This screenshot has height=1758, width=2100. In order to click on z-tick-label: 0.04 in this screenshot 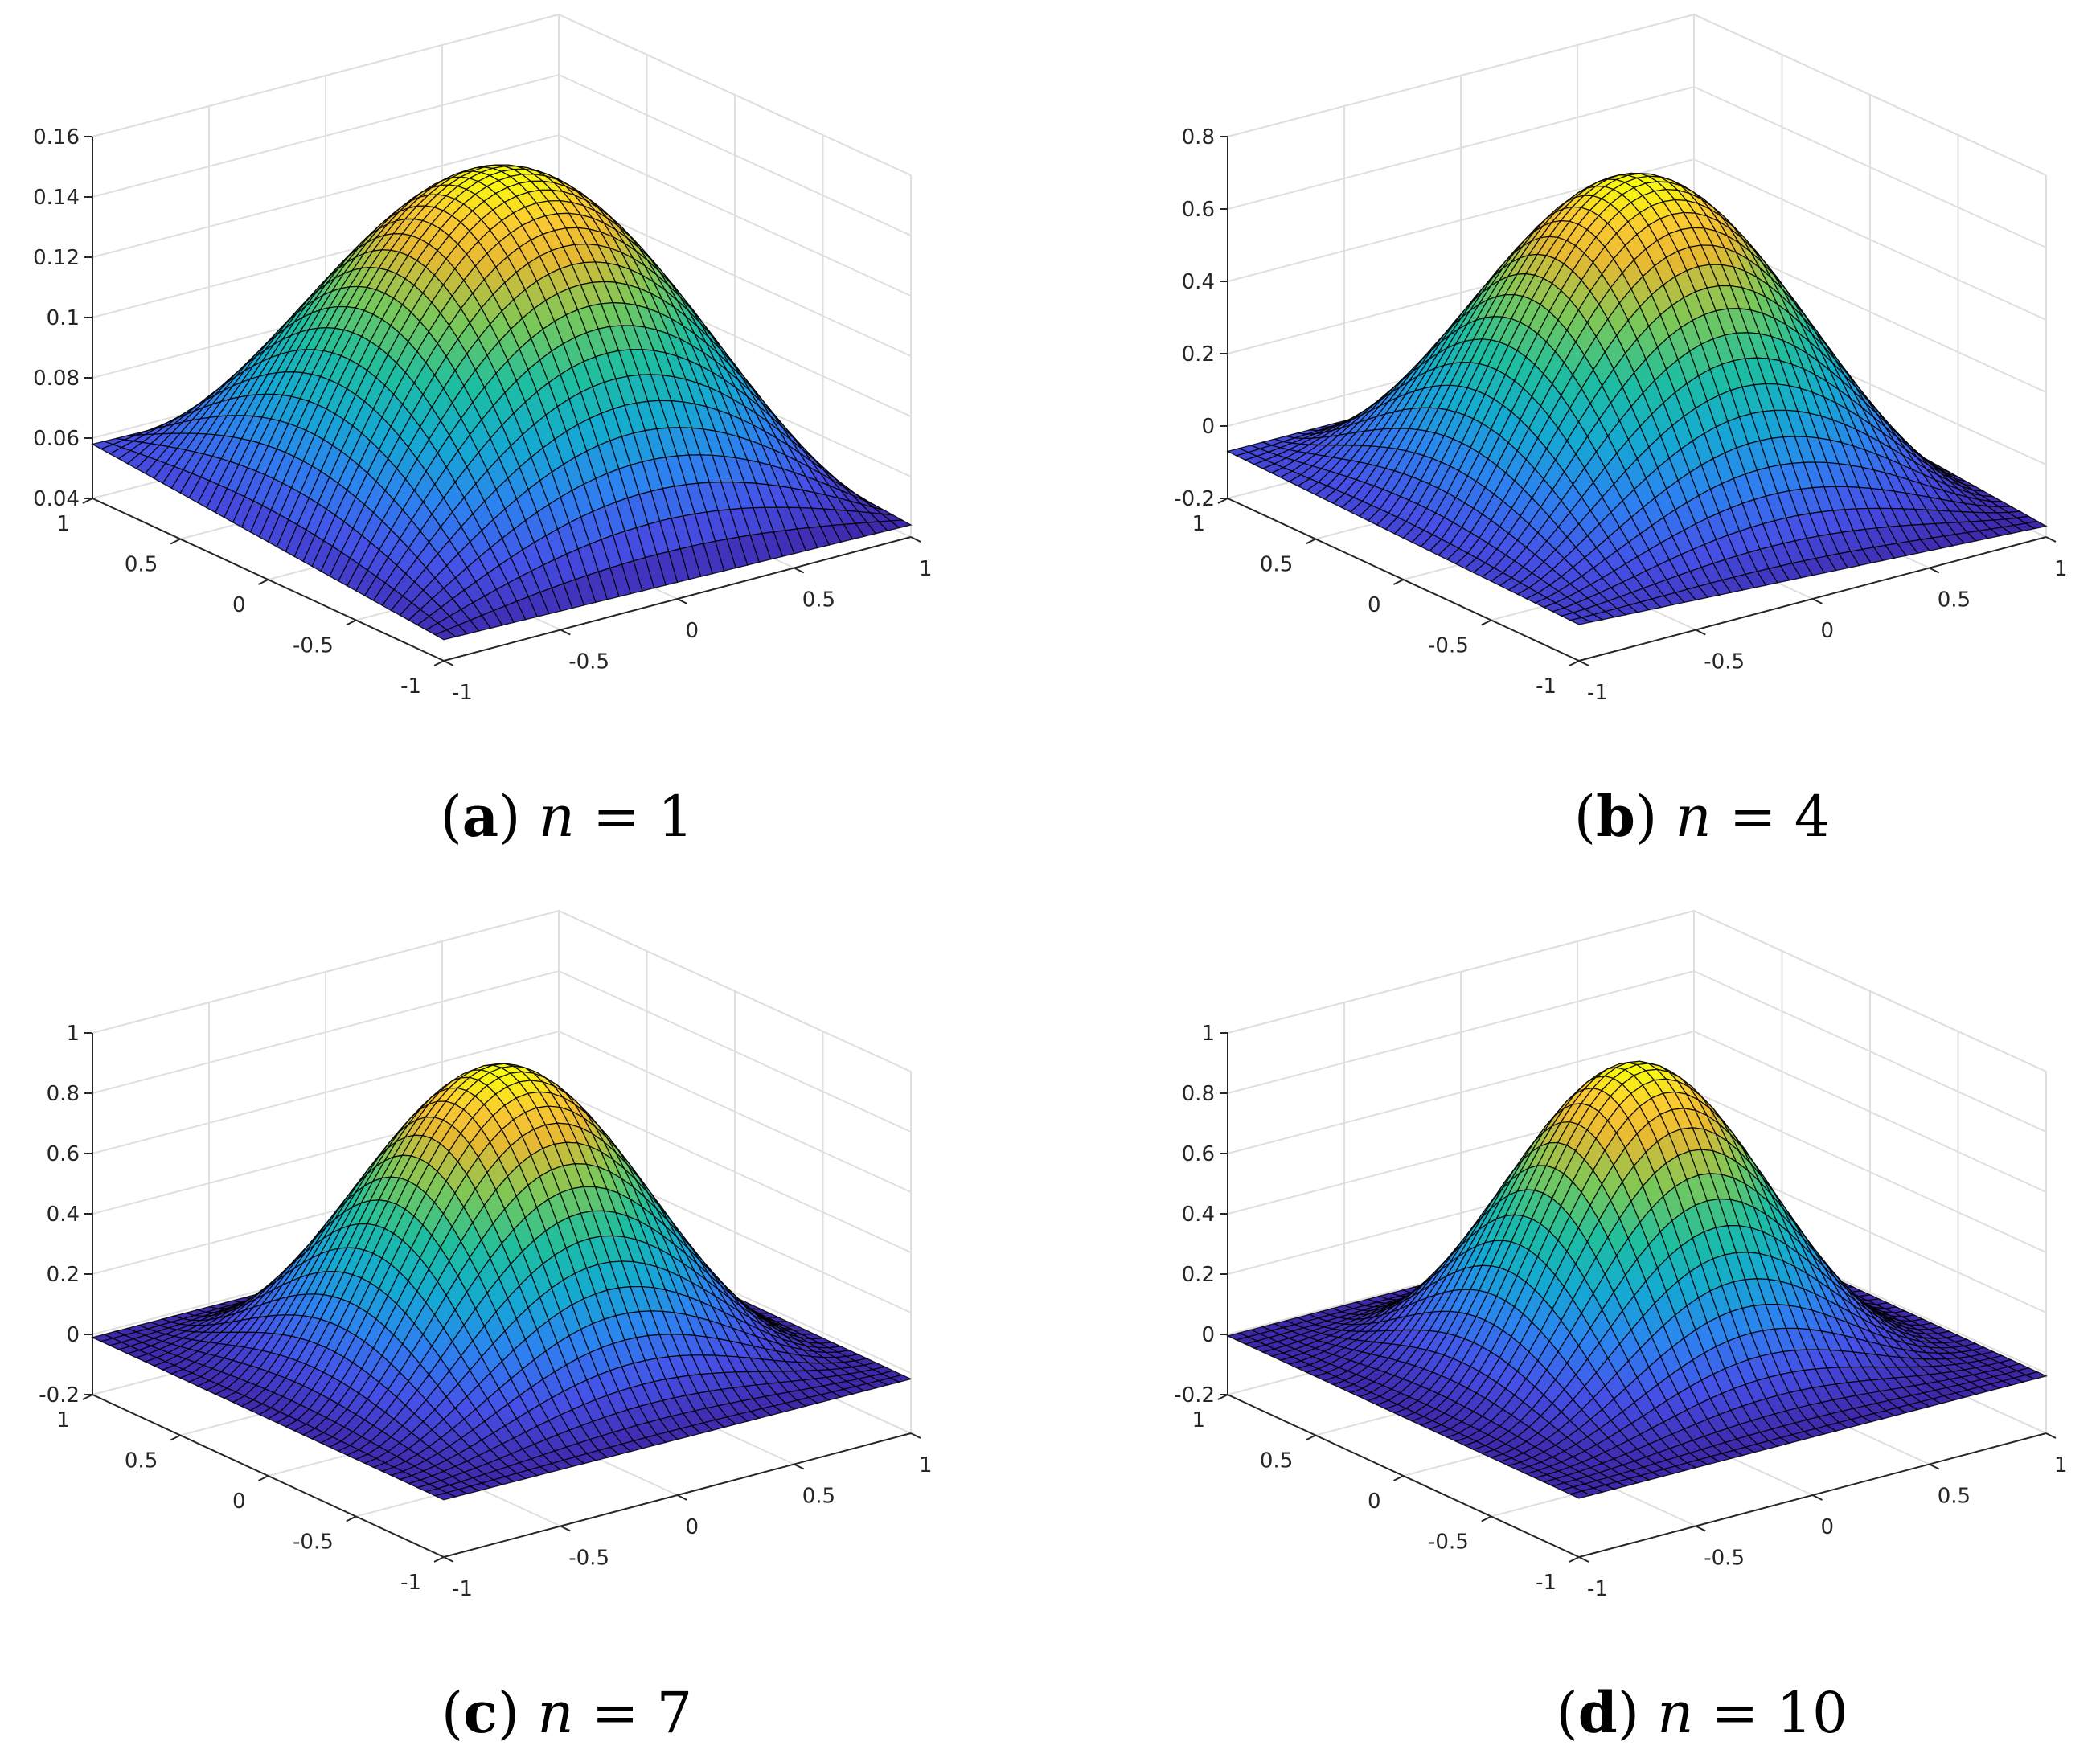, I will do `click(56, 499)`.